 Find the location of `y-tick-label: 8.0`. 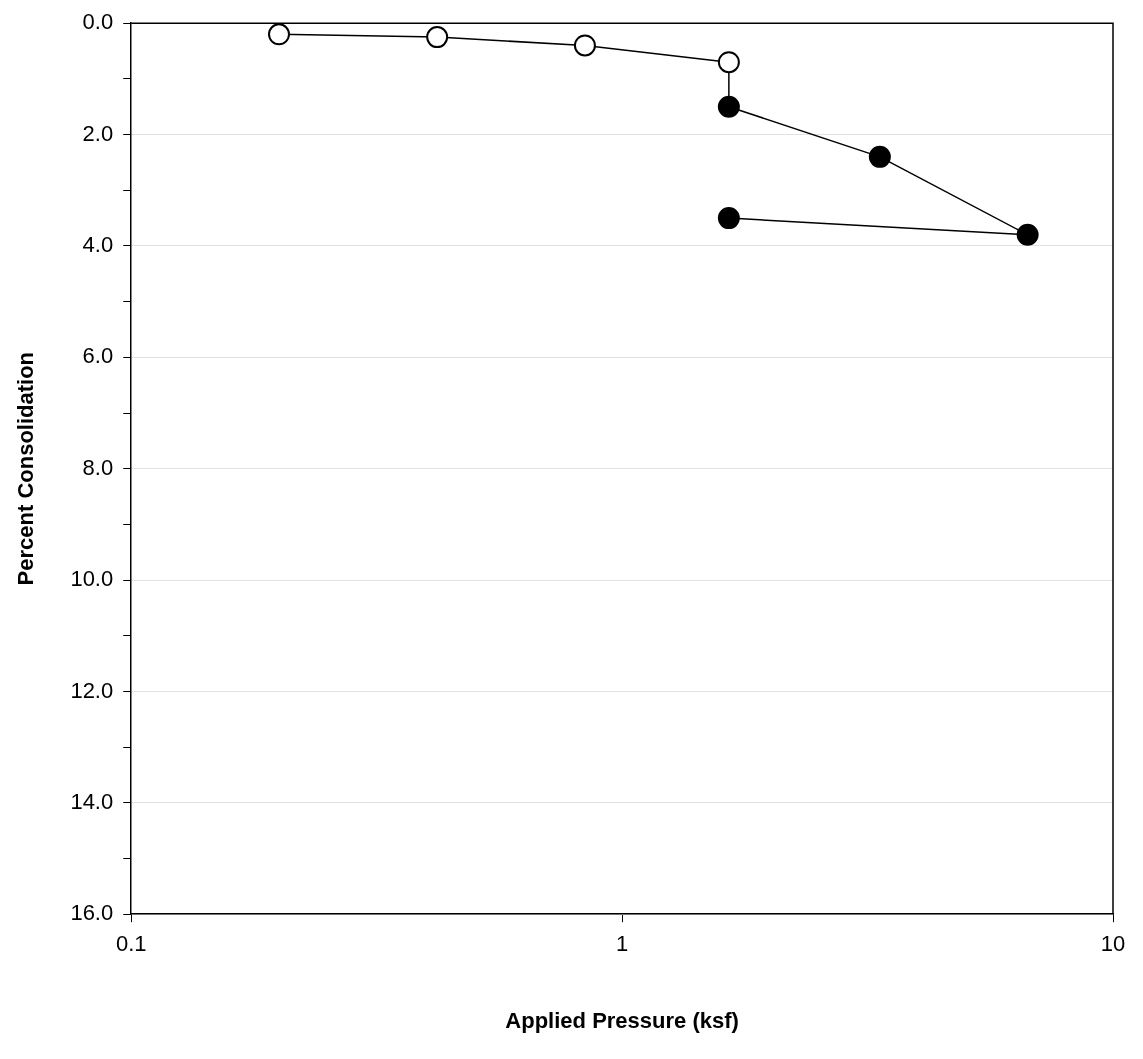

y-tick-label: 8.0 is located at coordinates (98, 467).